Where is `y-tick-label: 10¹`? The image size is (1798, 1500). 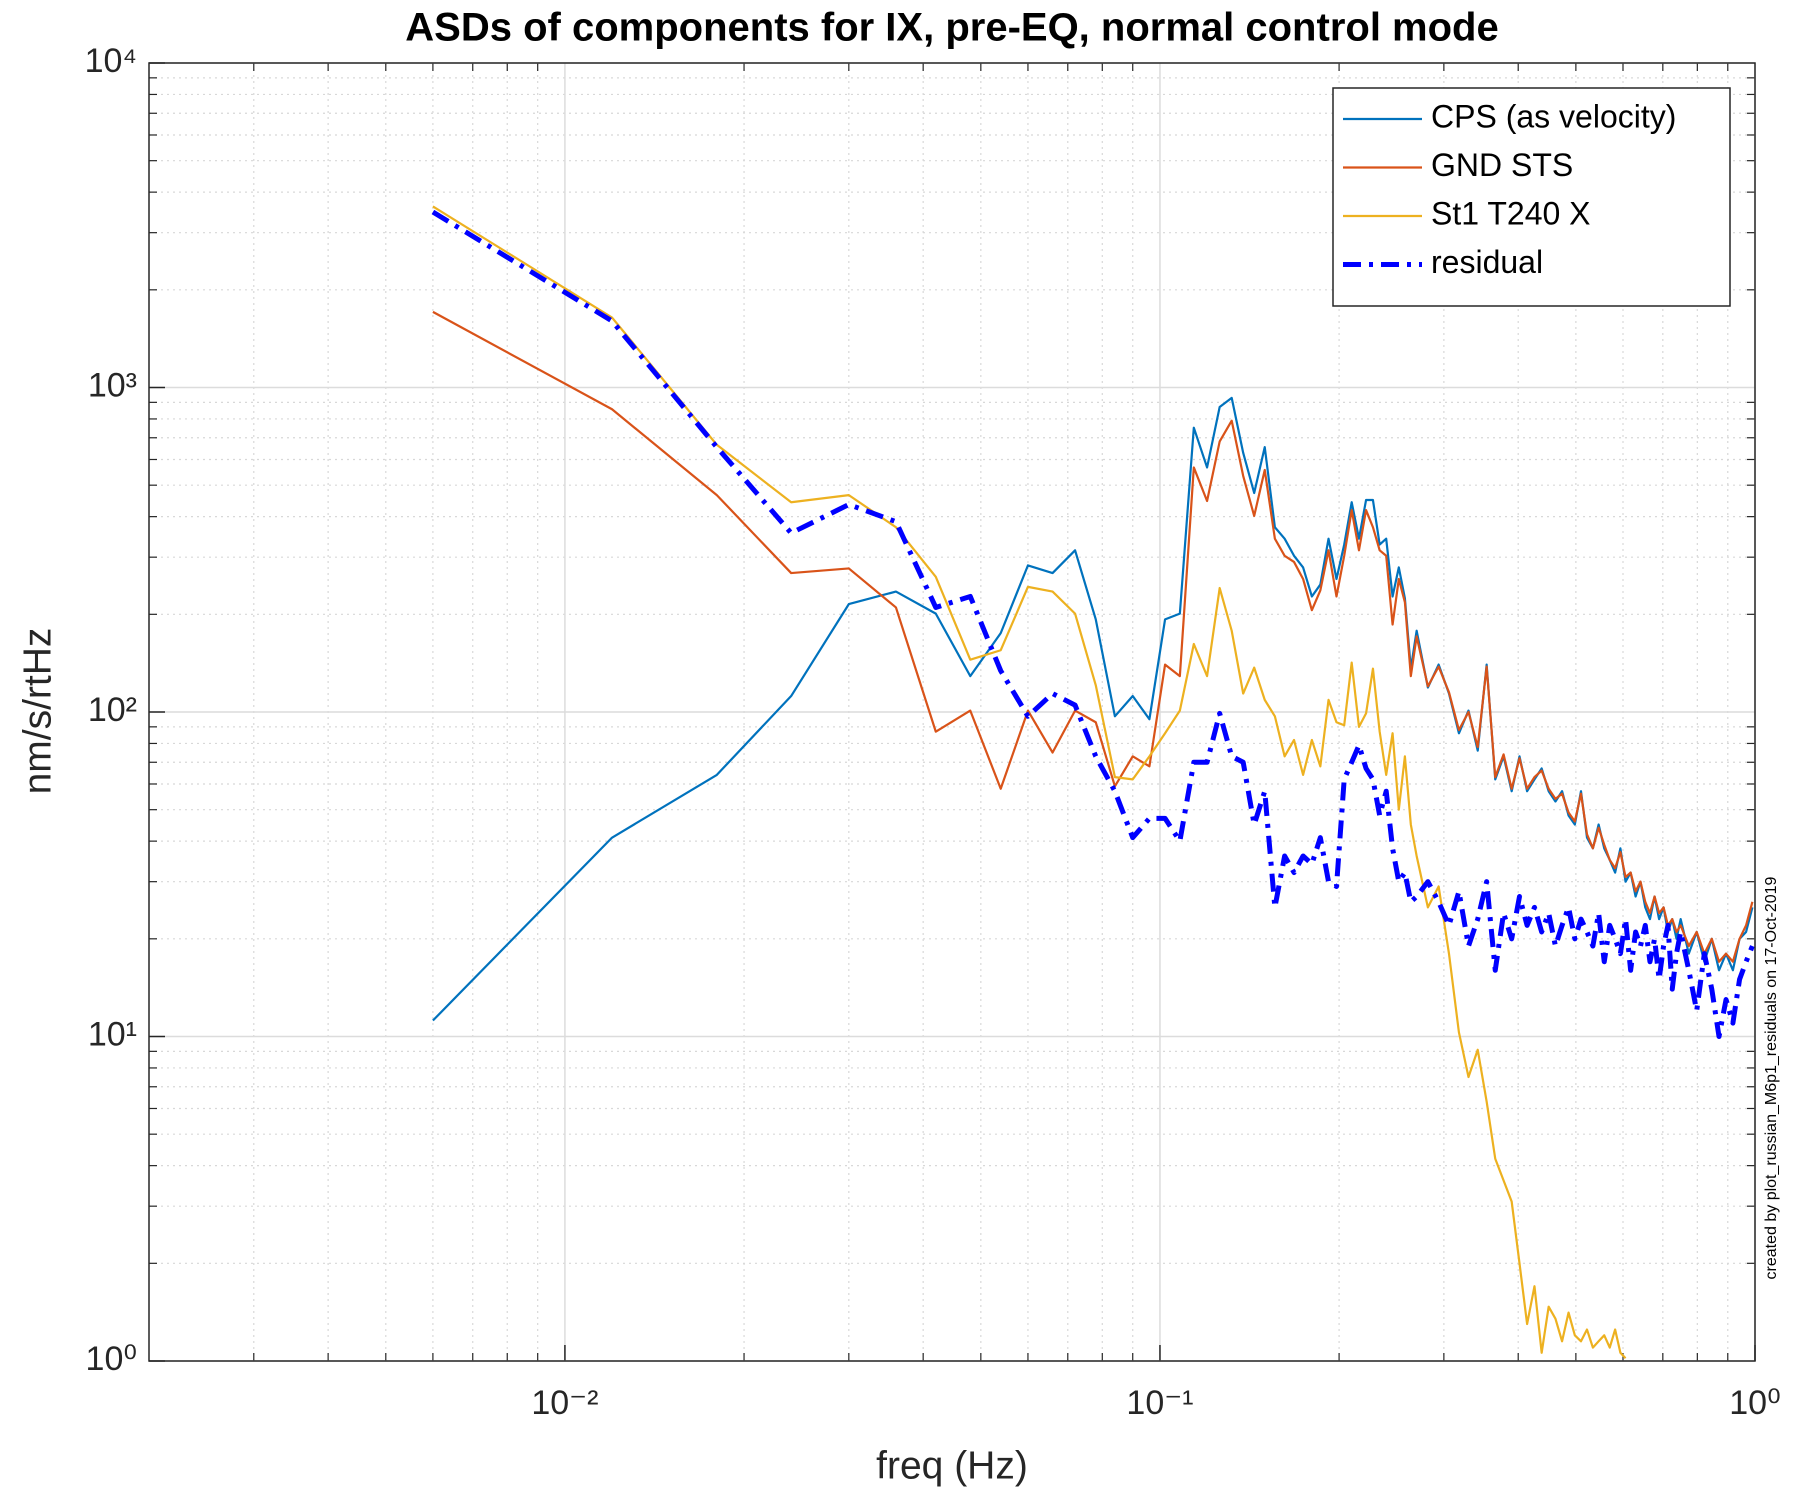 y-tick-label: 10¹ is located at coordinates (112, 1034).